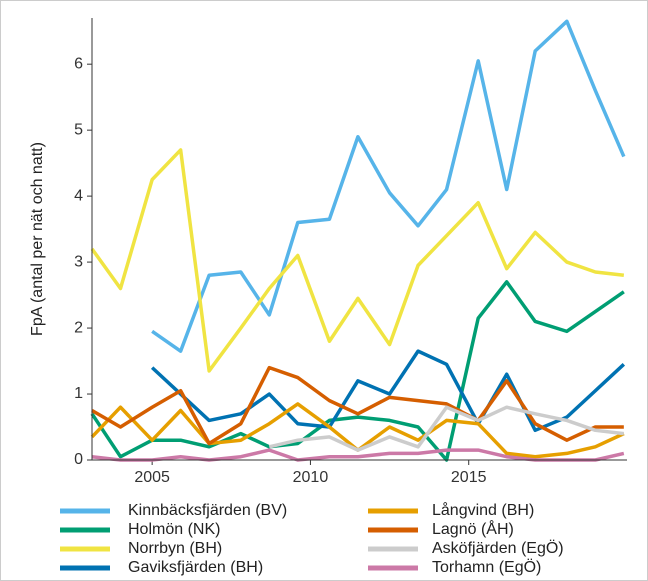 This screenshot has width=648, height=581. Describe the element at coordinates (78, 63) in the screenshot. I see `y-tick-label: 6` at that location.